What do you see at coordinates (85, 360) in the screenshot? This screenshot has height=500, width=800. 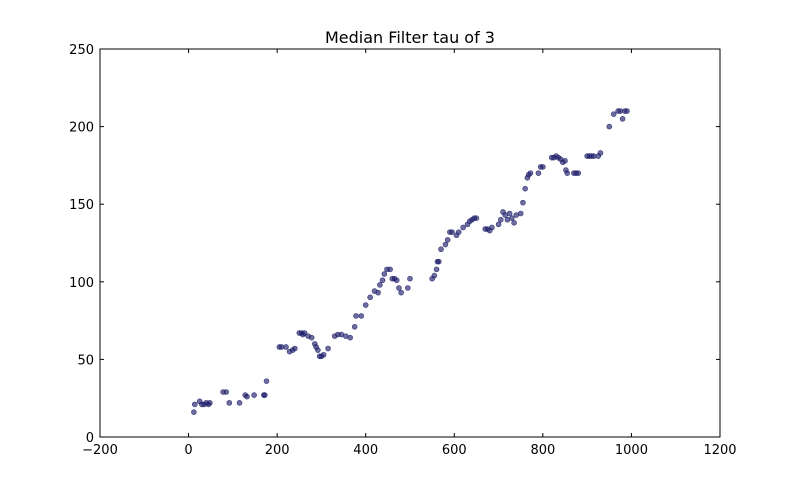 I see `y-tick-label: 50` at bounding box center [85, 360].